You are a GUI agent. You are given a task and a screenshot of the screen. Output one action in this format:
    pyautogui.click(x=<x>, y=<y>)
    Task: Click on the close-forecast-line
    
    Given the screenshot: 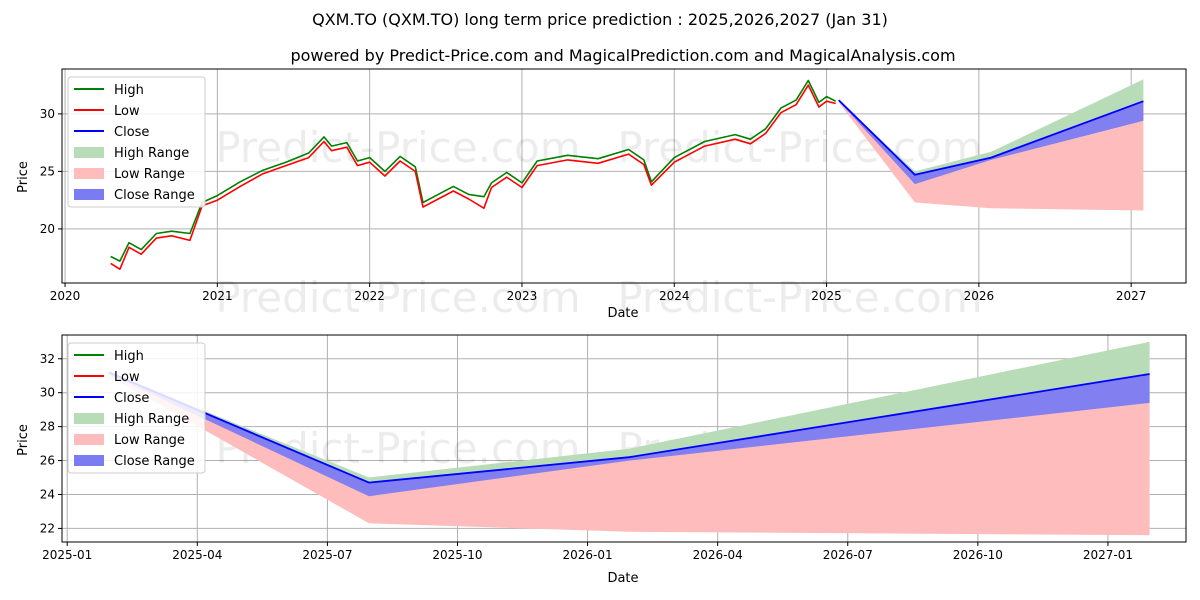 What is the action you would take?
    pyautogui.click(x=991, y=137)
    